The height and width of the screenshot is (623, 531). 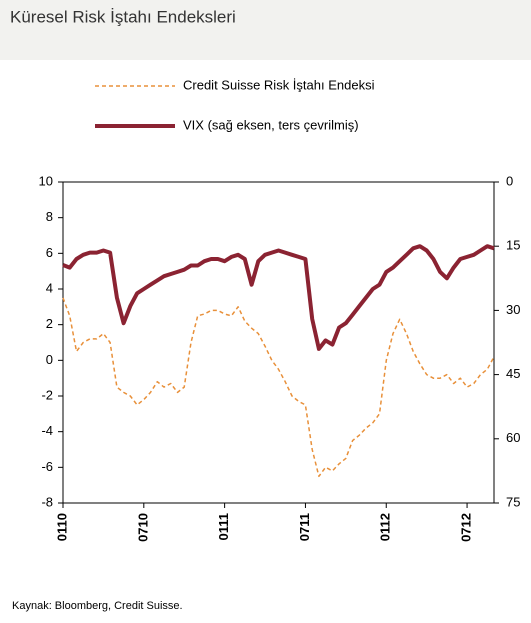 I want to click on y2-tick-label: 60, so click(x=513, y=437).